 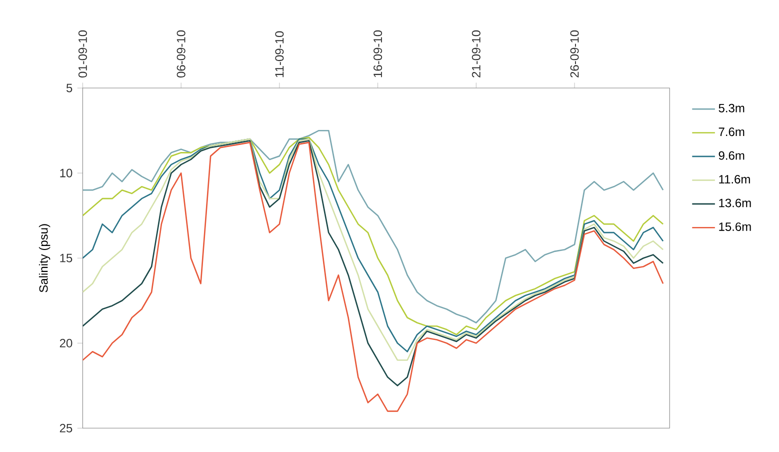 What do you see at coordinates (181, 54) in the screenshot?
I see `x-tick-label: 06-09-10` at bounding box center [181, 54].